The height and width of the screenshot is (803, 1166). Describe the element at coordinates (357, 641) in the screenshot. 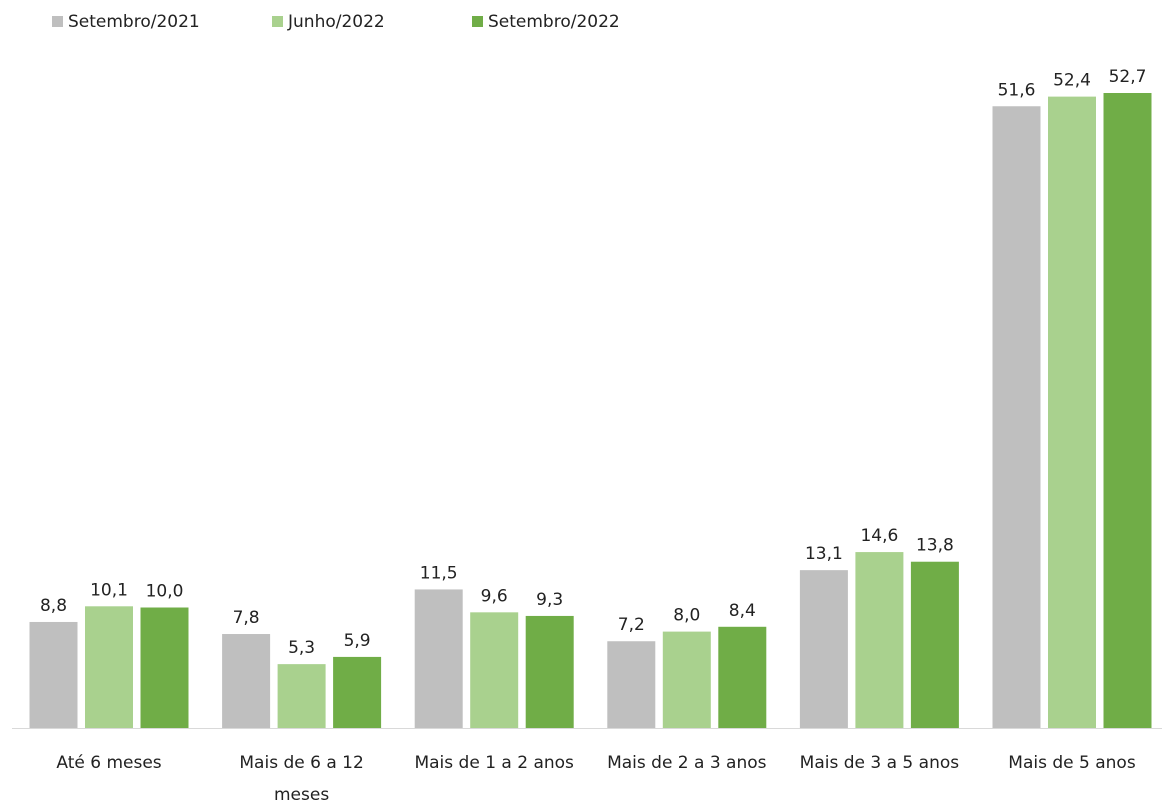

I see `data-label: 5,9` at that location.